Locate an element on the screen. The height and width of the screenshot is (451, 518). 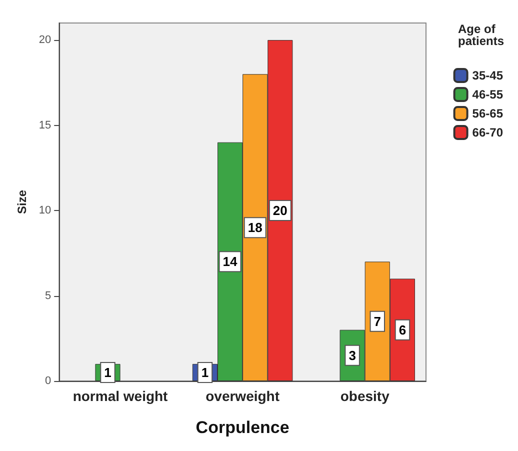
legend-title: Age of patients is located at coordinates (481, 35).